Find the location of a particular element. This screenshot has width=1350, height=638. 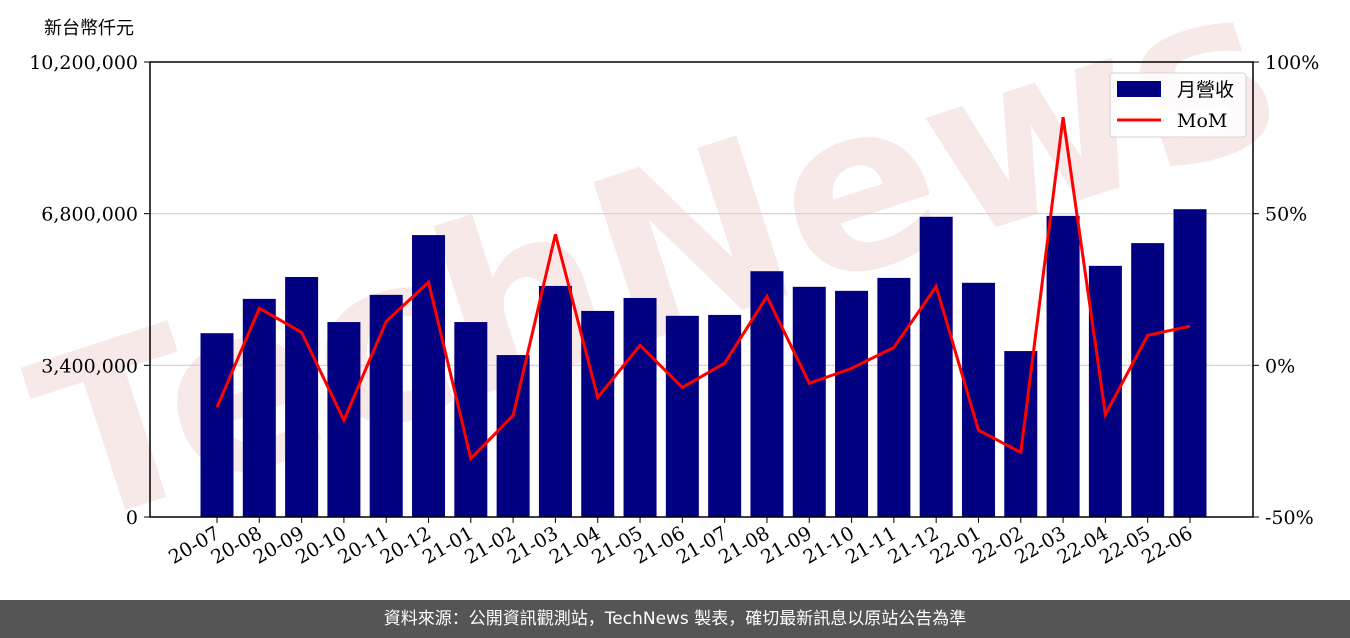

source-footer: 資料來源：公開資訊觀測站，TechNews 製表，確切最新訊息以原站公告為準 is located at coordinates (675, 619).